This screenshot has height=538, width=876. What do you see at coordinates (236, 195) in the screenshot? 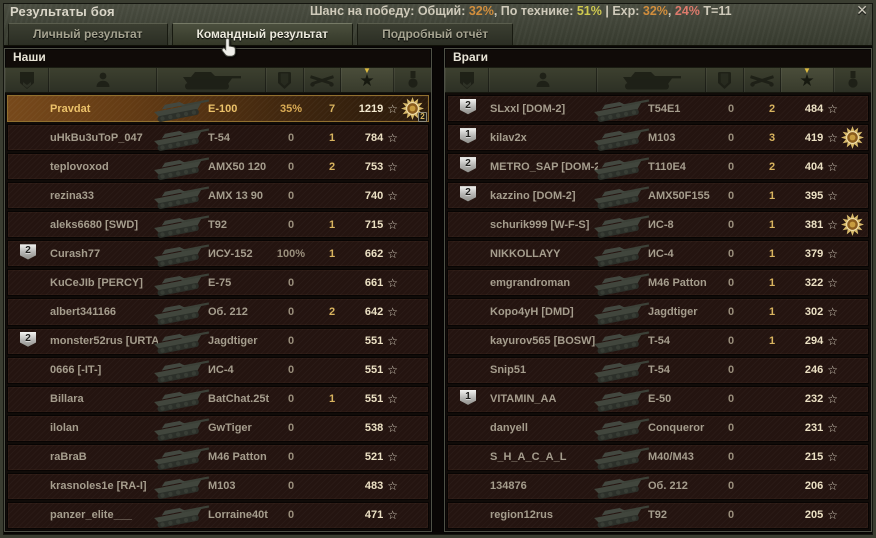
I see `vehicle-name: AMX 13 90` at bounding box center [236, 195].